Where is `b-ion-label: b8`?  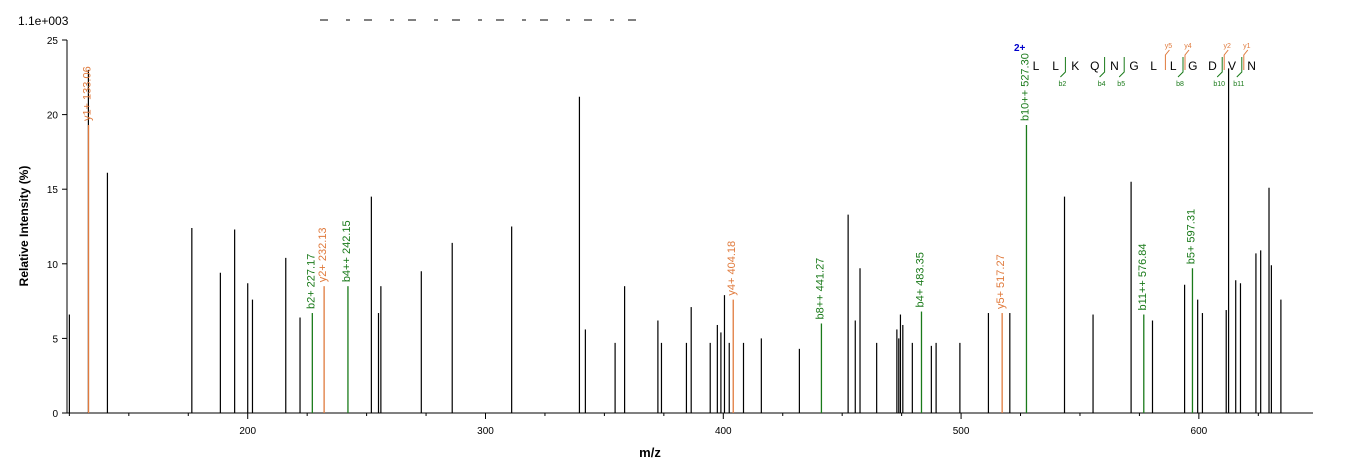 b-ion-label: b8 is located at coordinates (1180, 84).